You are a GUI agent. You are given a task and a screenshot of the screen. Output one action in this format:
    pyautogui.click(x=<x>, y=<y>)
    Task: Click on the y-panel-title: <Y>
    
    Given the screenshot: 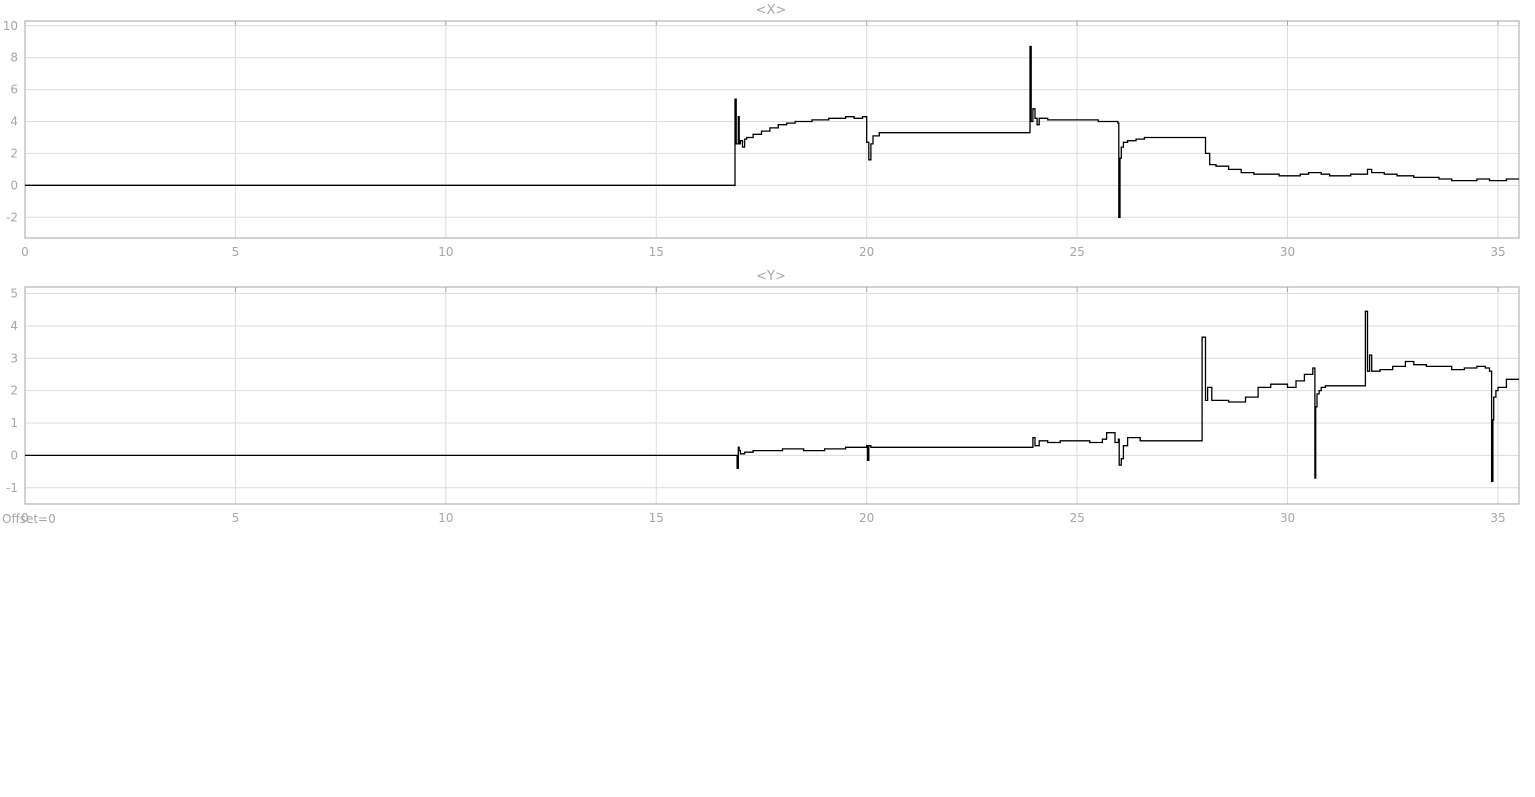 What is the action you would take?
    pyautogui.click(x=771, y=276)
    